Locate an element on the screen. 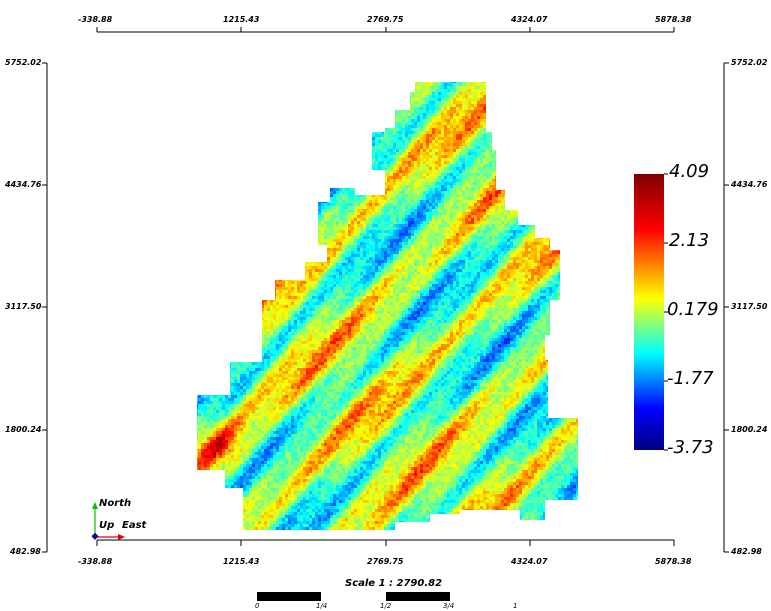 The height and width of the screenshot is (611, 771). compass-up-label: Up is located at coordinates (107, 525).